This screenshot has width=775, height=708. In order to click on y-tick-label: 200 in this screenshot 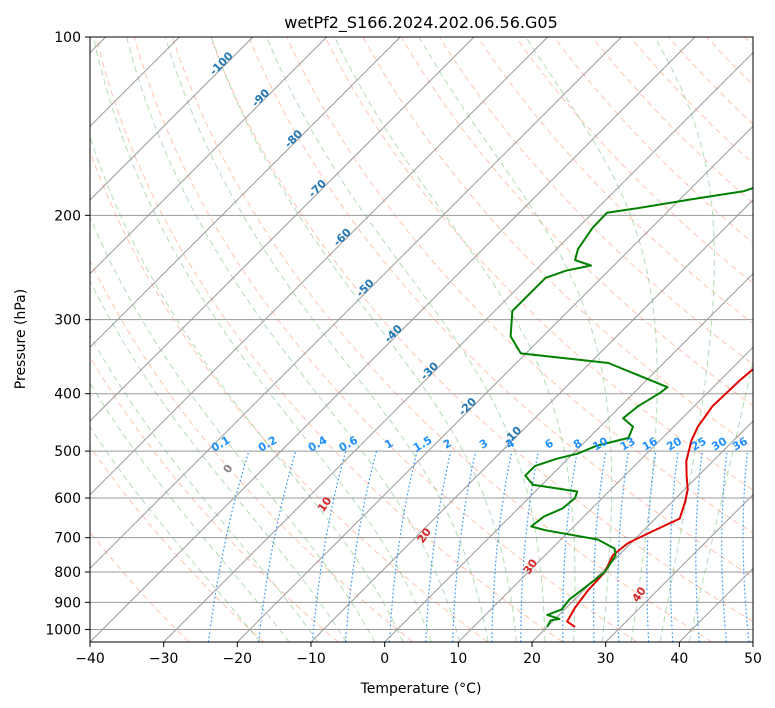, I will do `click(67, 216)`.